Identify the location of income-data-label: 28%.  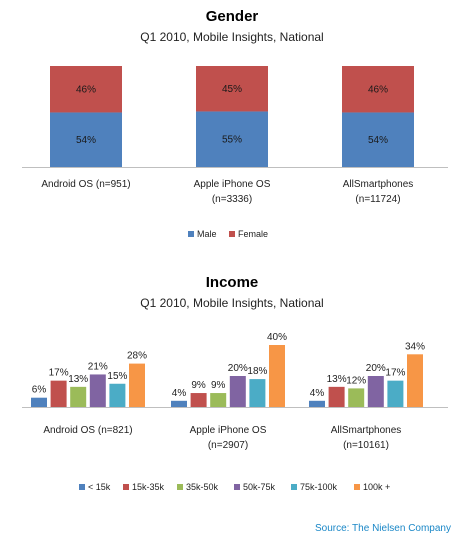
(137, 356).